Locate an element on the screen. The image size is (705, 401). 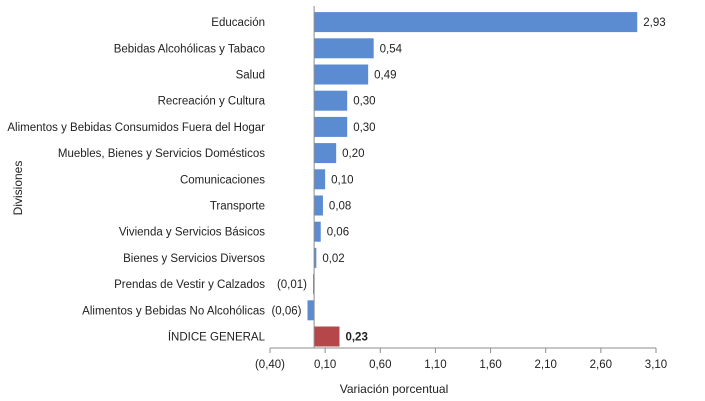
value-label: (0,06) is located at coordinates (286, 311).